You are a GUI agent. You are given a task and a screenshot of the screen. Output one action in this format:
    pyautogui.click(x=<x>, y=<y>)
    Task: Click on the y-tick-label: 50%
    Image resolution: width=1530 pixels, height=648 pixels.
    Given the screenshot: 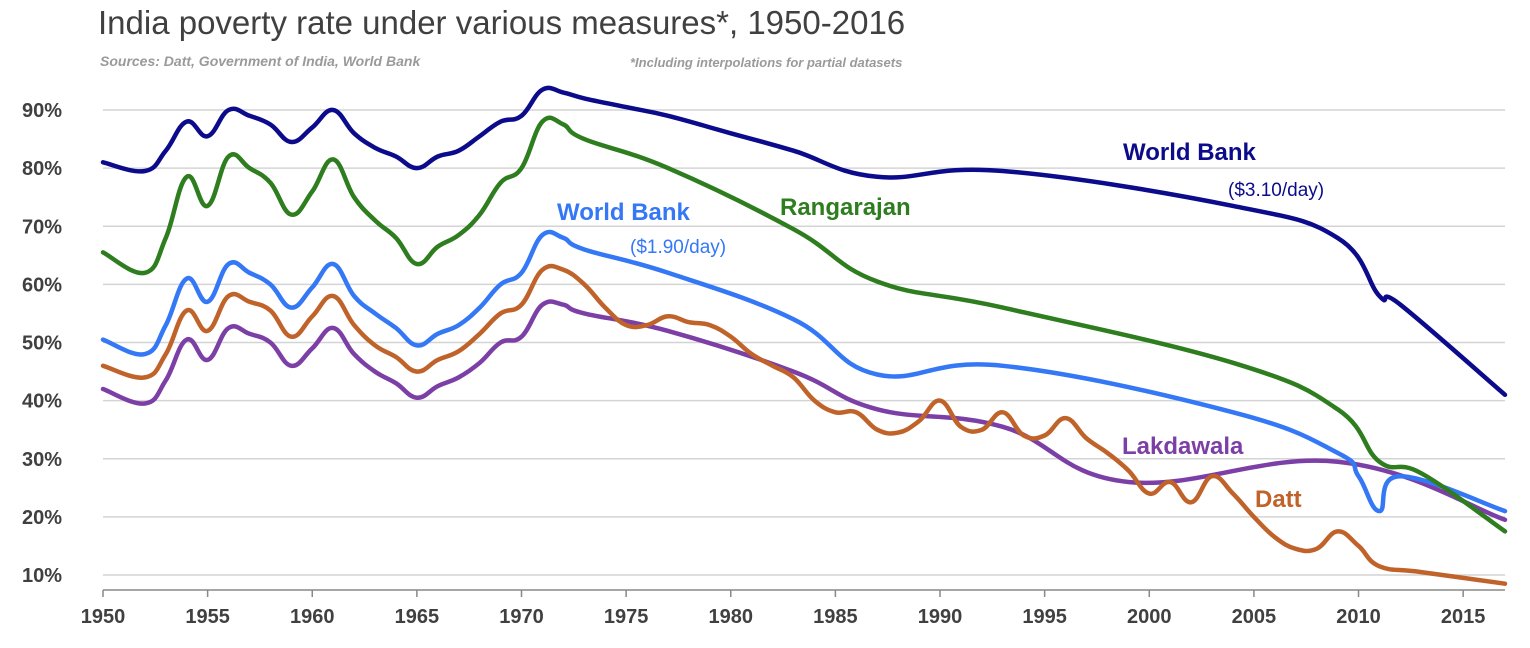 What is the action you would take?
    pyautogui.click(x=42, y=344)
    